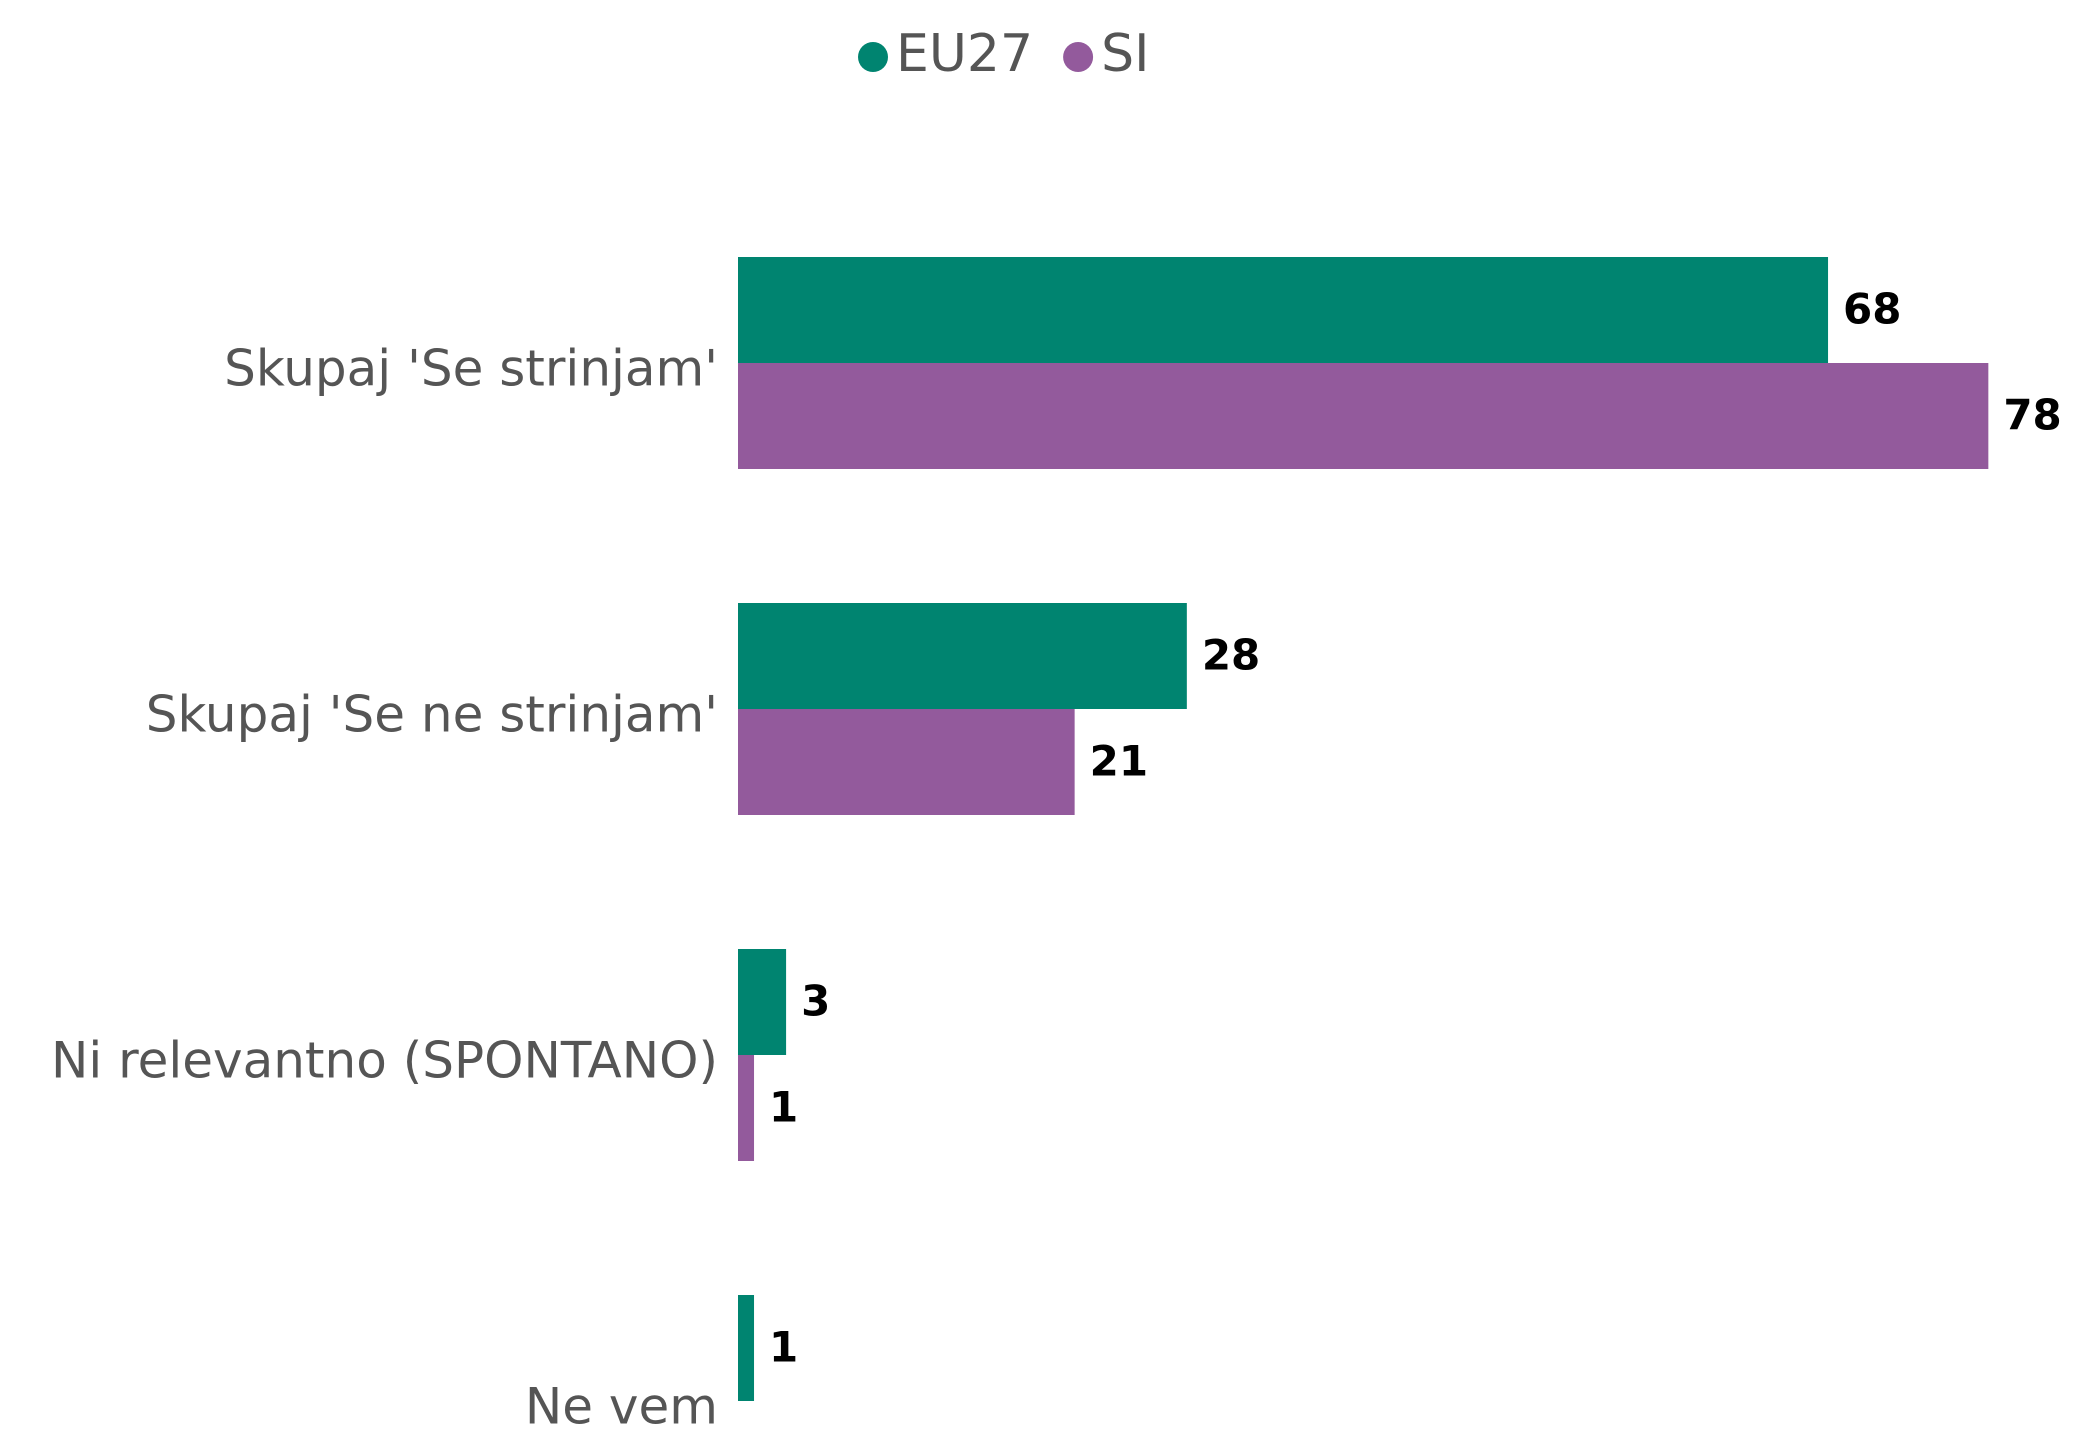 This screenshot has width=2091, height=1429. I want to click on value-label: 3, so click(815, 1001).